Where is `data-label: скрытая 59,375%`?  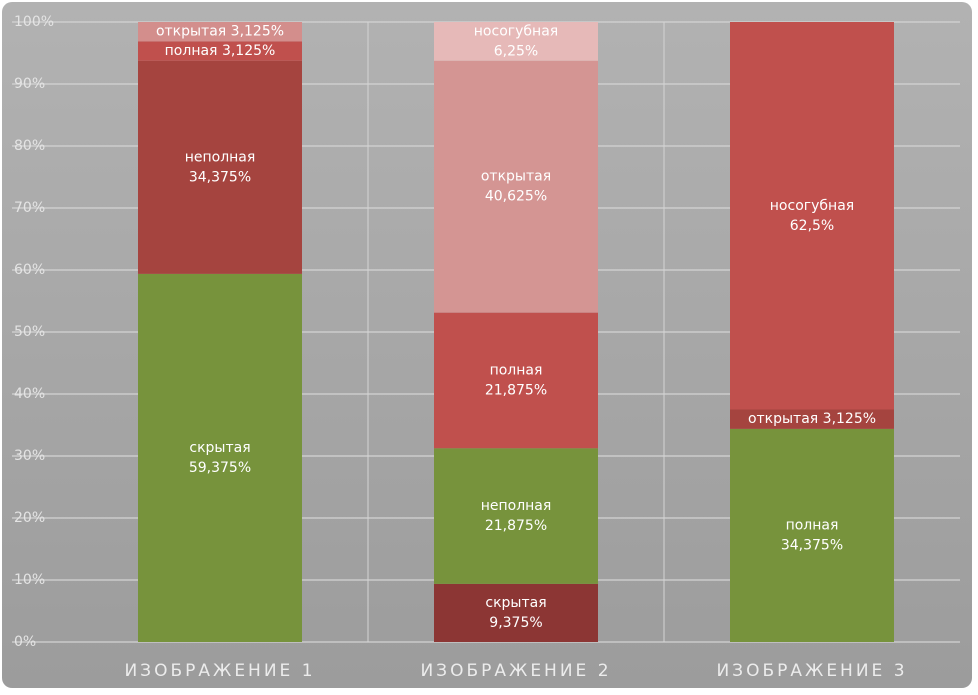 data-label: скрытая 59,375% is located at coordinates (220, 458).